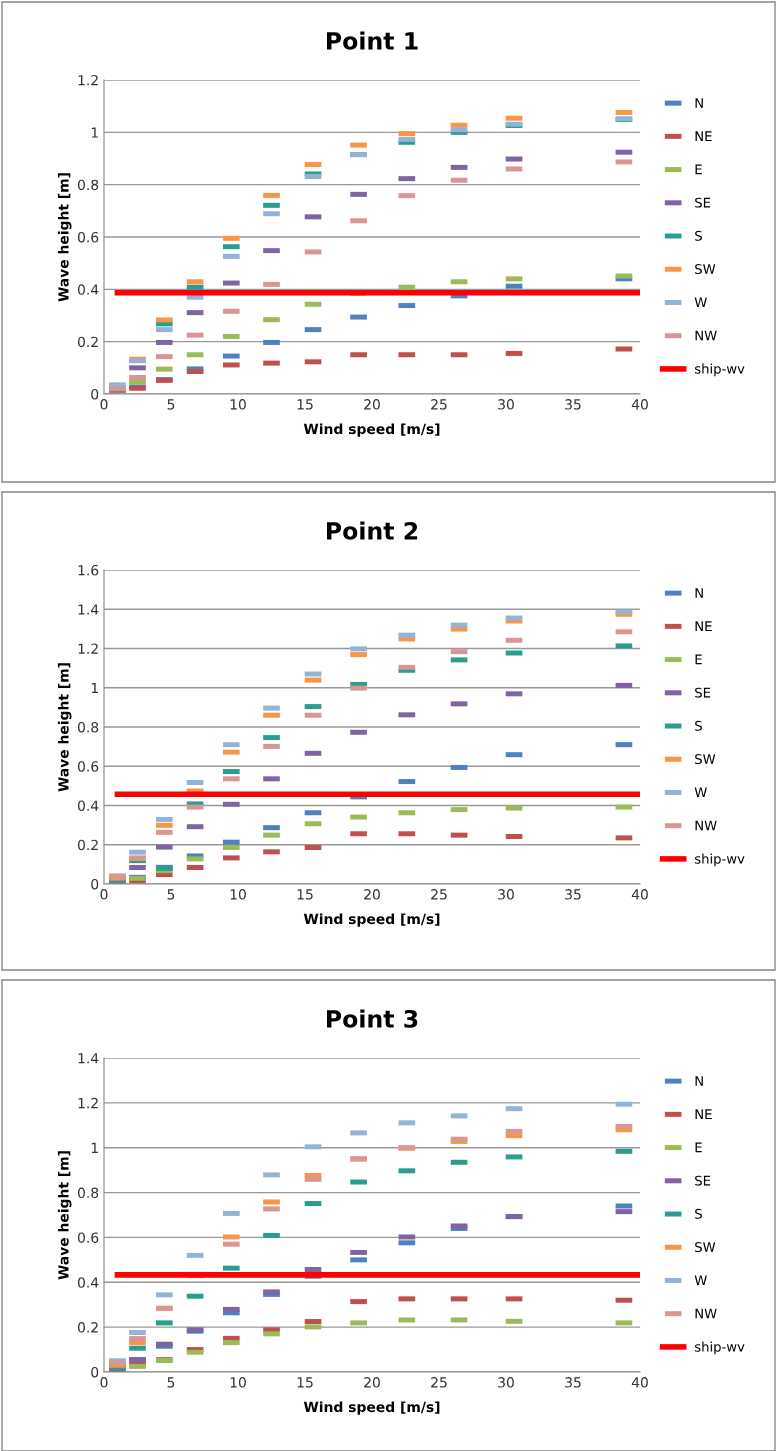  I want to click on chart-title: Point 2, so click(372, 530).